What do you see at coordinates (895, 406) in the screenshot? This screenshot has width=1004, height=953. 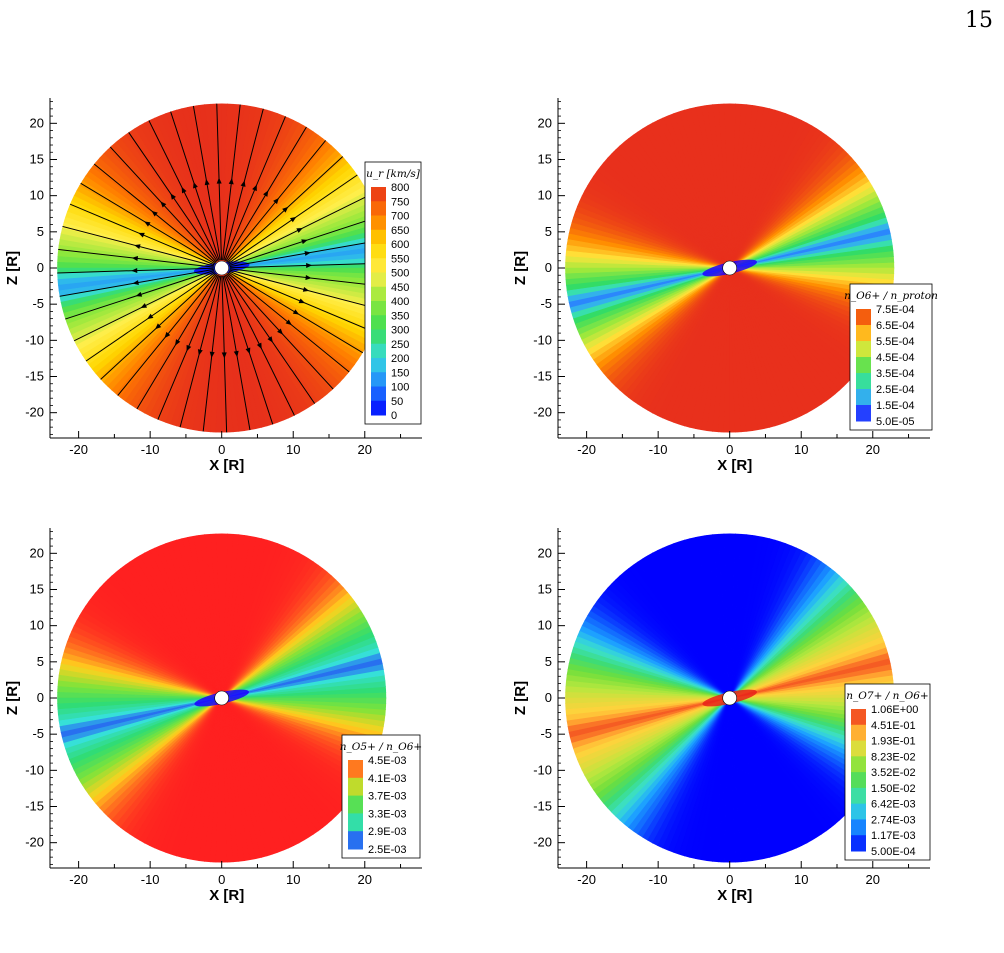 I see `legend-label: 1.5E-04` at bounding box center [895, 406].